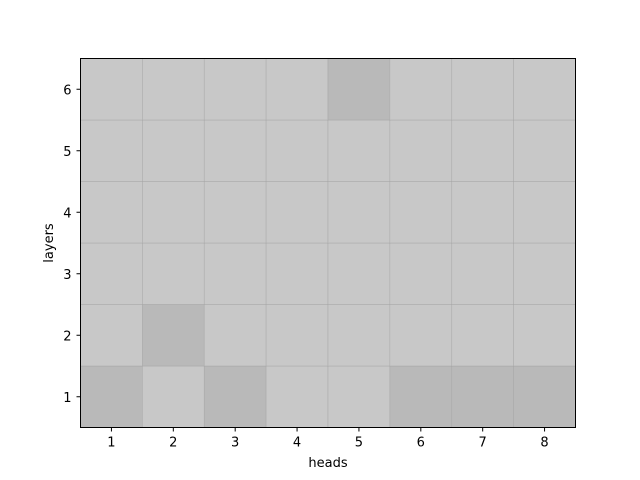 Image resolution: width=640 pixels, height=480 pixels. What do you see at coordinates (359, 335) in the screenshot?
I see `heatmap-cell-h5-l2` at bounding box center [359, 335].